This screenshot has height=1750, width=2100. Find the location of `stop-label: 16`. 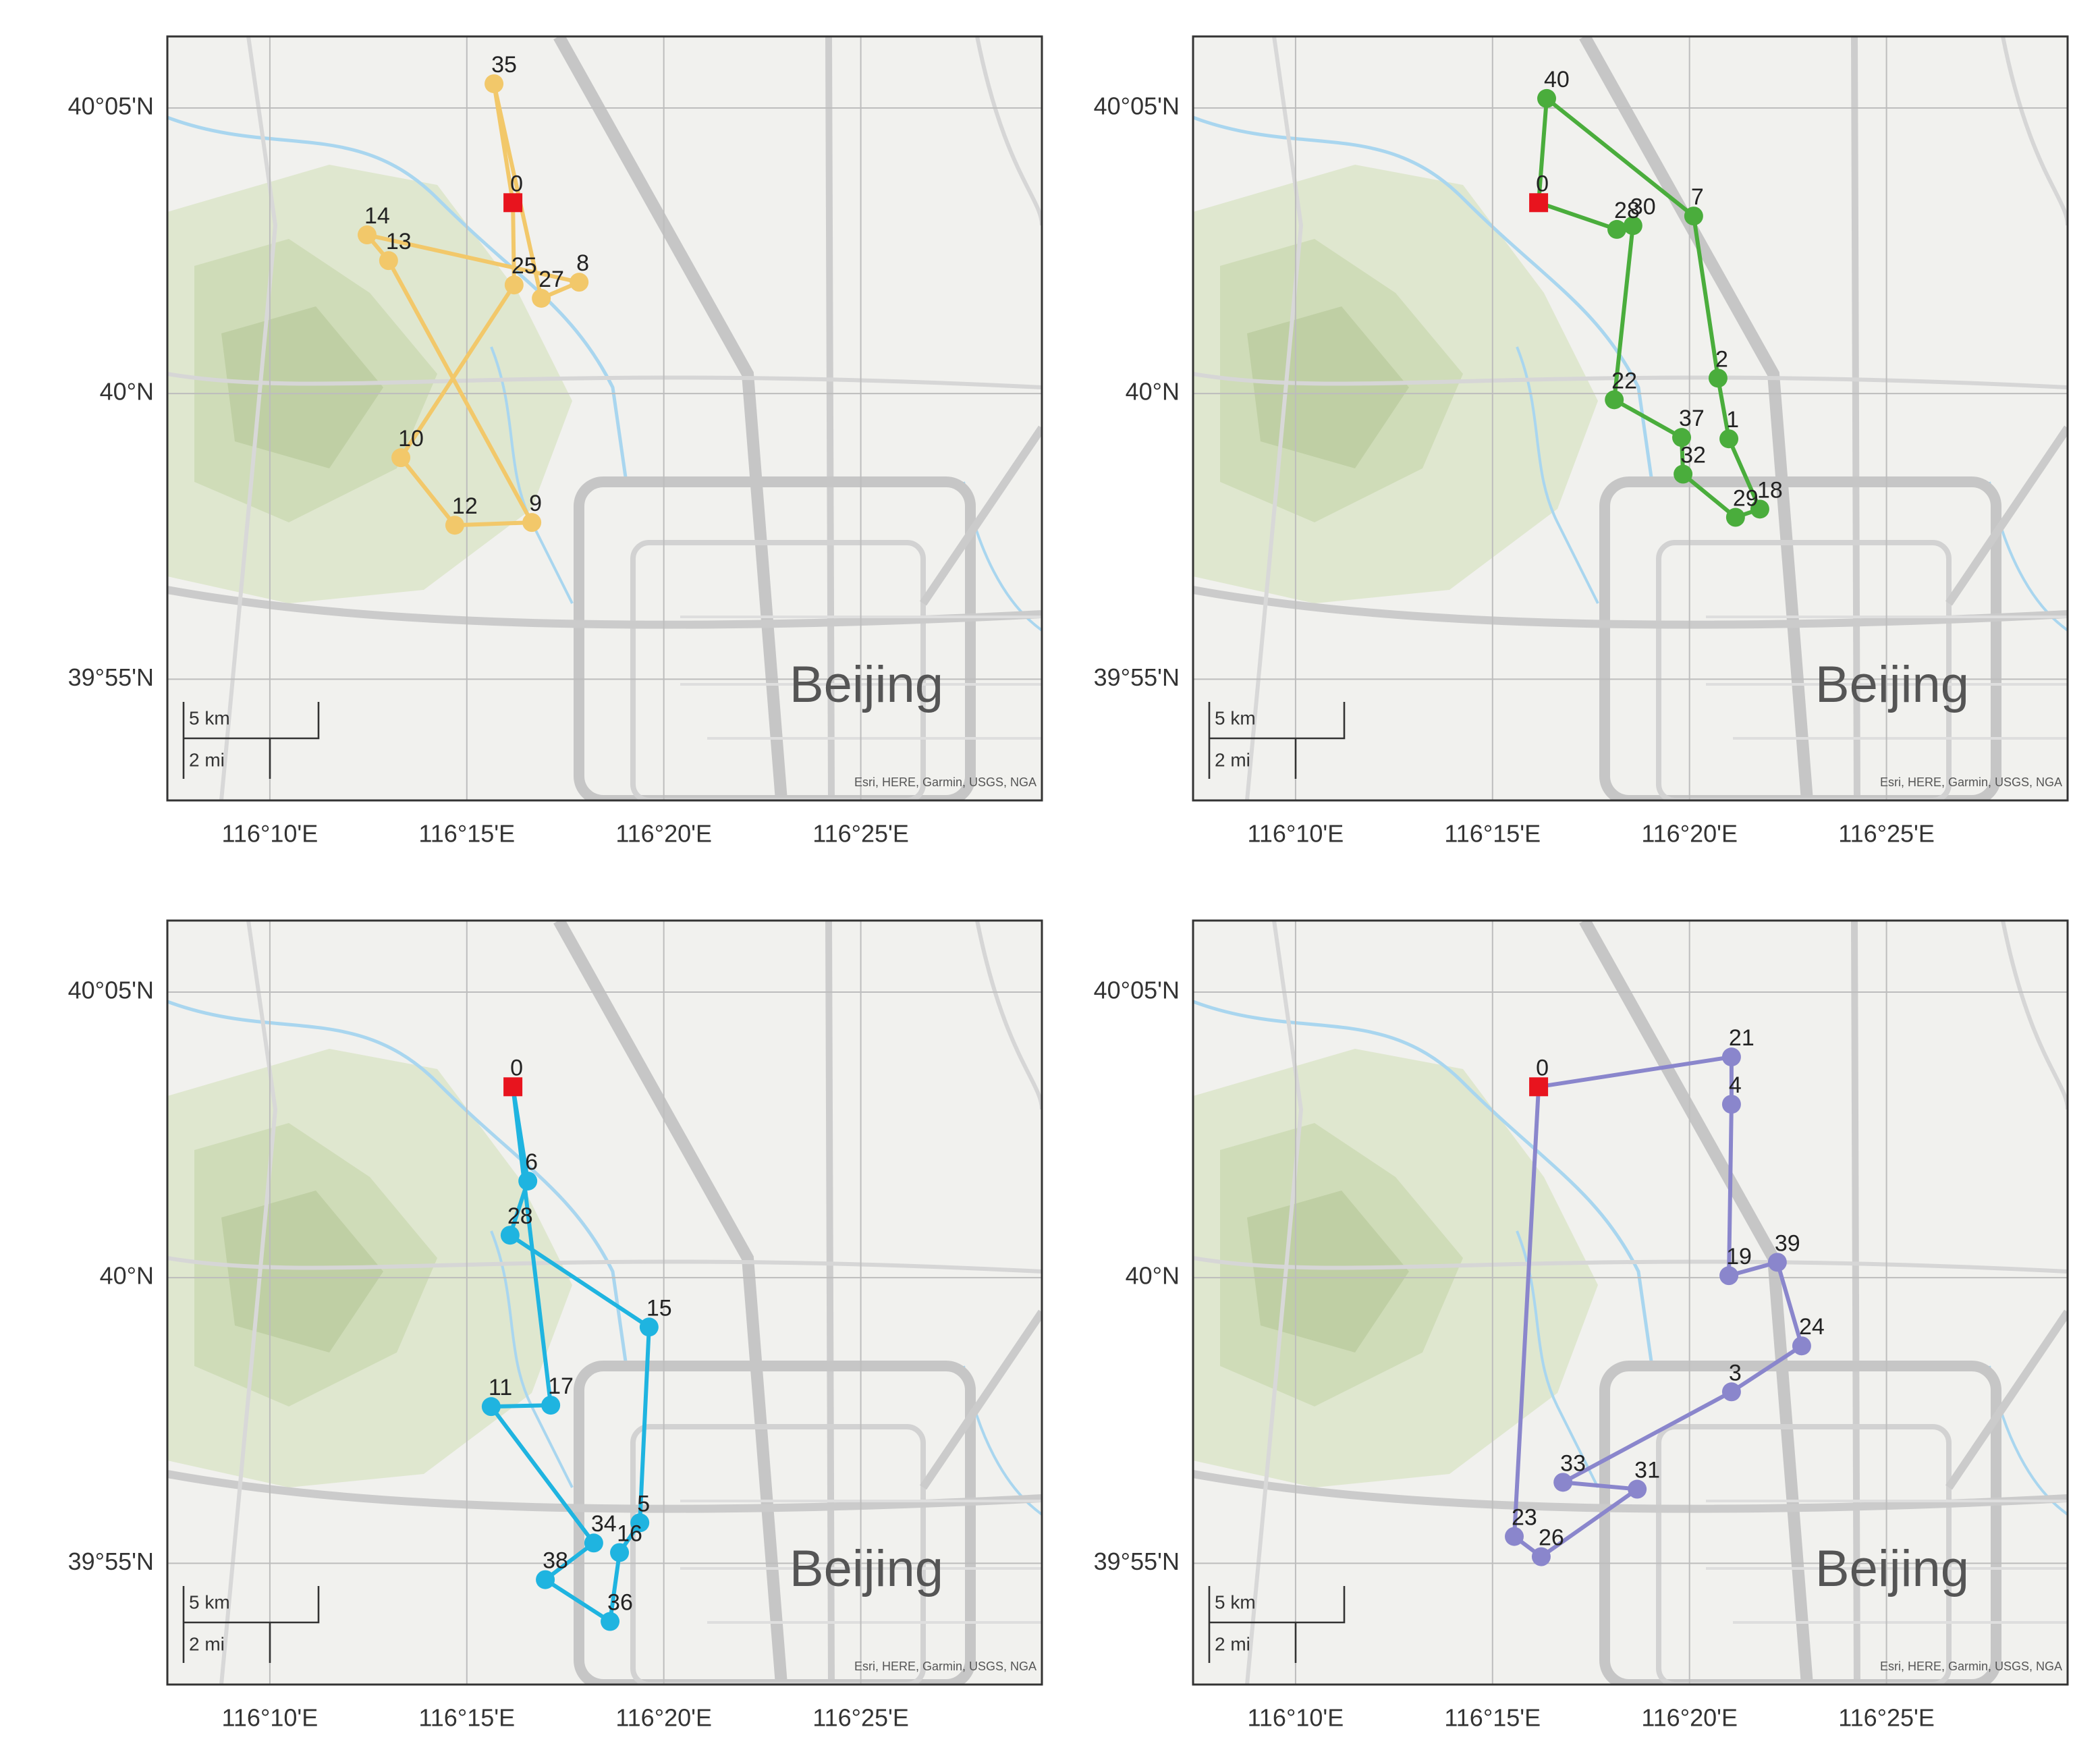

stop-label: 16 is located at coordinates (629, 1533).